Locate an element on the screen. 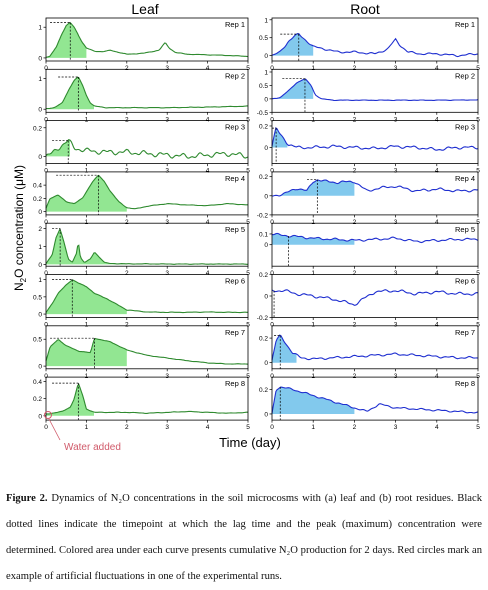 This screenshot has width=488, height=590. leaf-panel-4: Rep 4 0 0.2 0.4 0 1 2 3 4 5 is located at coordinates (141, 198).